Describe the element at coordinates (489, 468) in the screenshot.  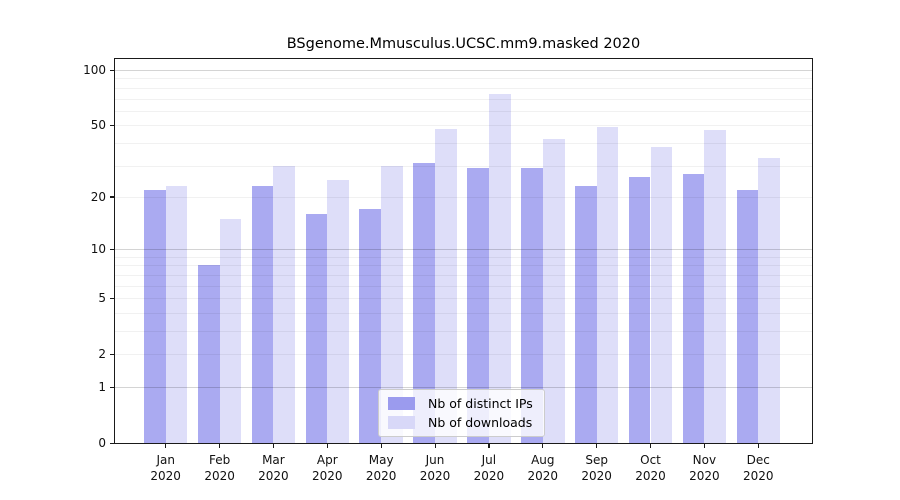
I see `x-tick-label: Jul 2020` at that location.